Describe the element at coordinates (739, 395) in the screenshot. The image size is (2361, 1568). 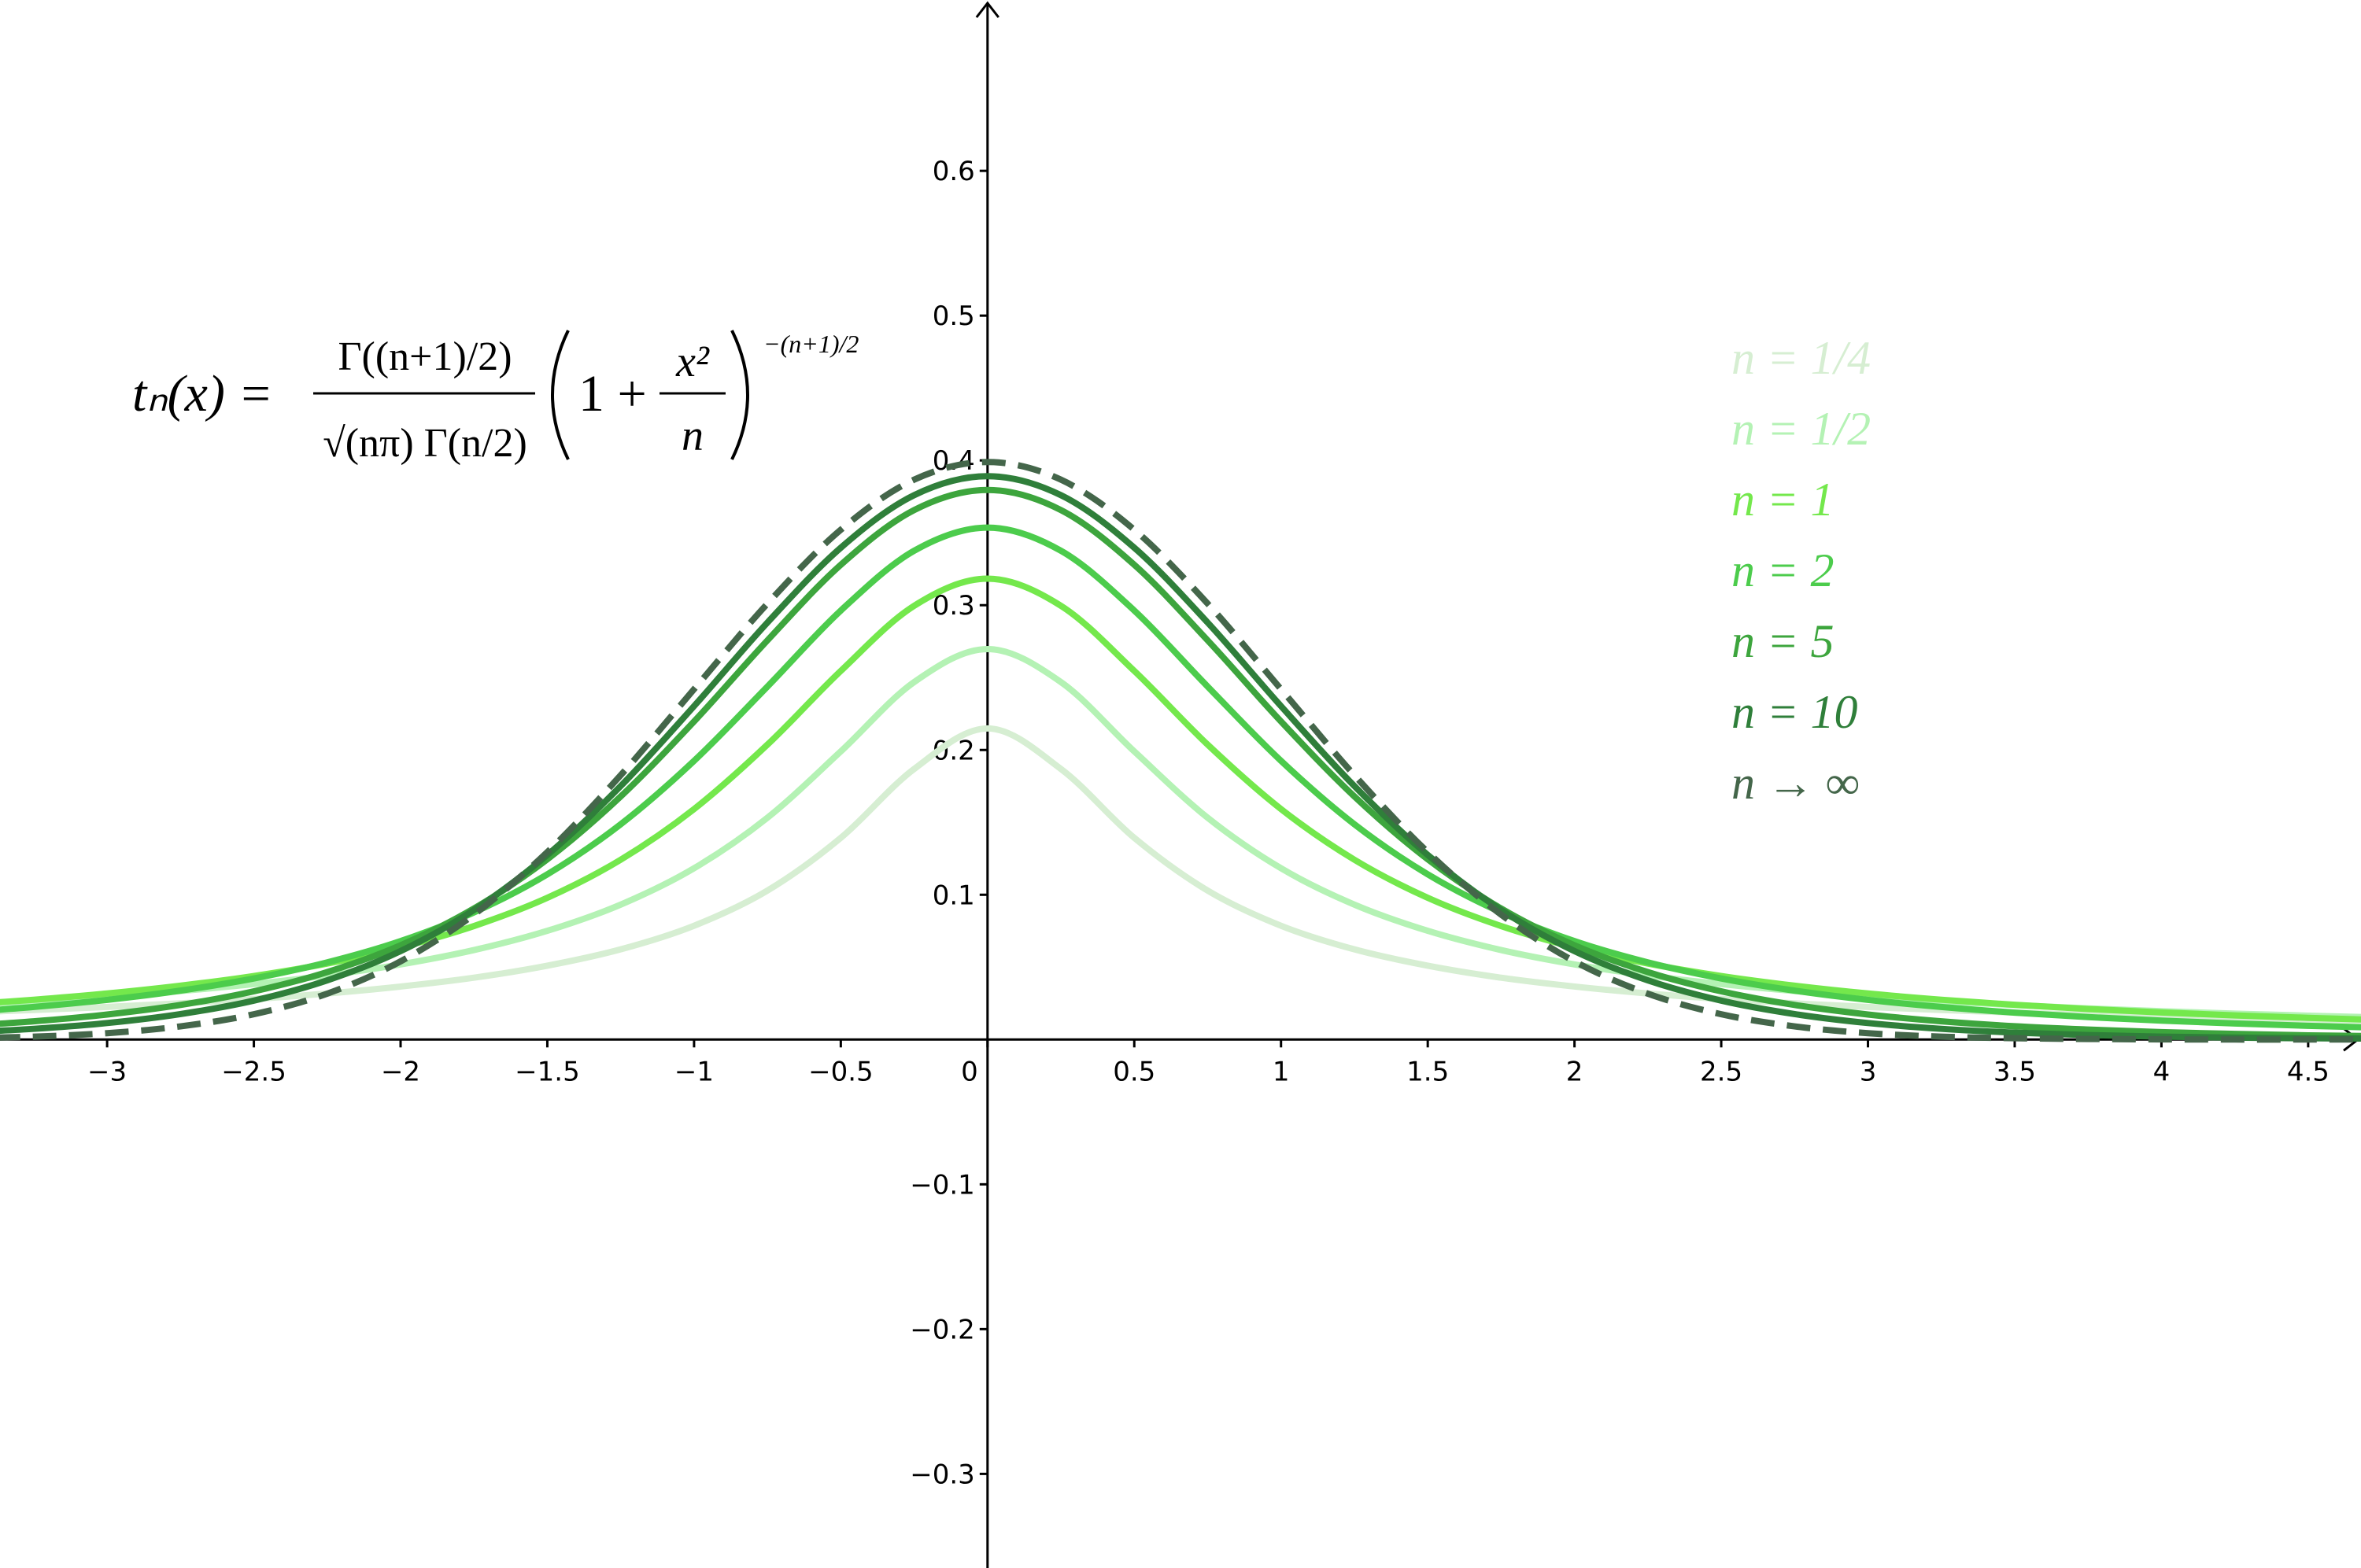
I see `right-paren` at that location.